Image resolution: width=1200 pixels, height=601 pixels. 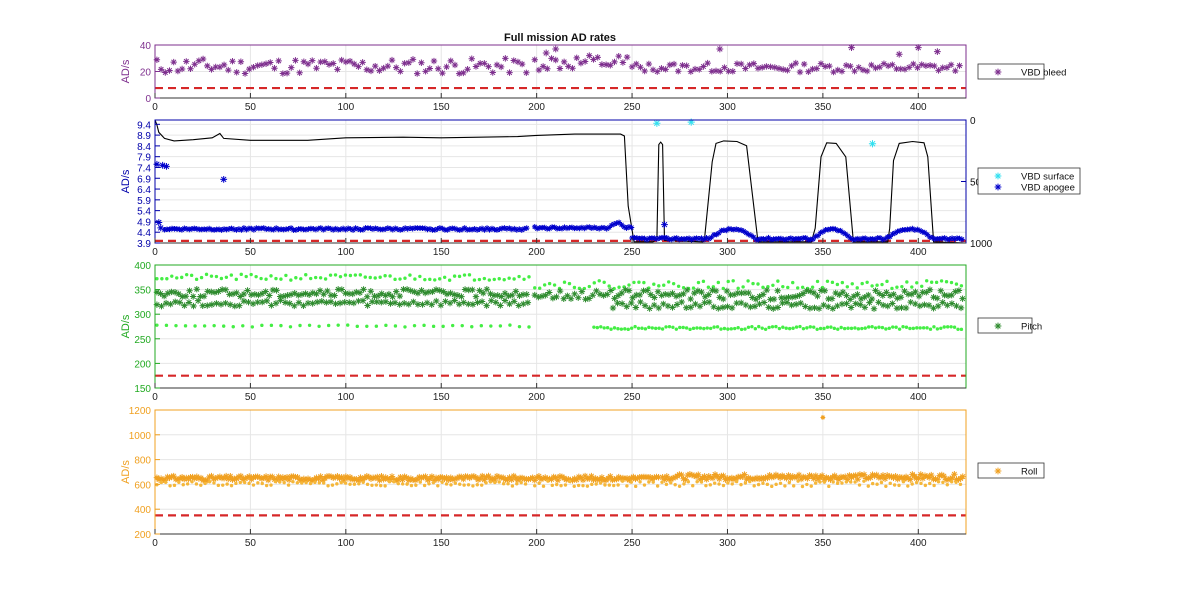 What do you see at coordinates (251, 397) in the screenshot?
I see `x-tick-label: 50` at bounding box center [251, 397].